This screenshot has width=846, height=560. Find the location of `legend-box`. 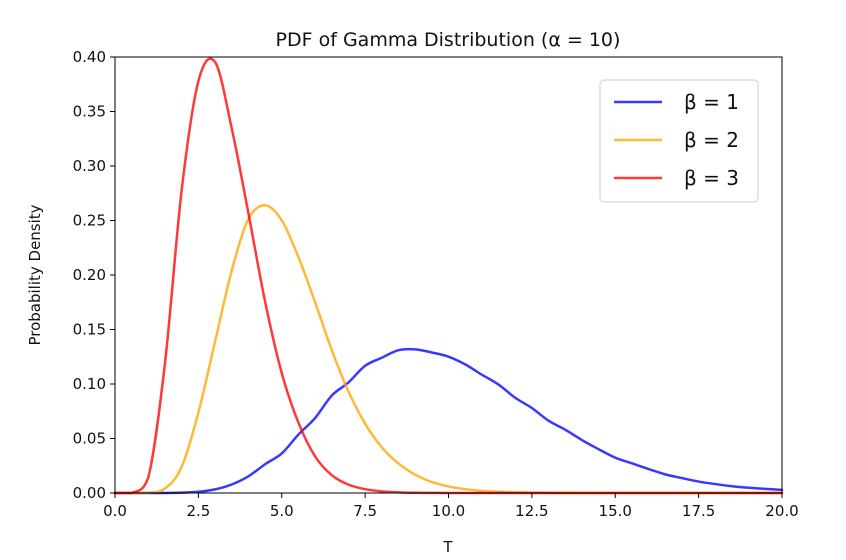

legend-box is located at coordinates (679, 141).